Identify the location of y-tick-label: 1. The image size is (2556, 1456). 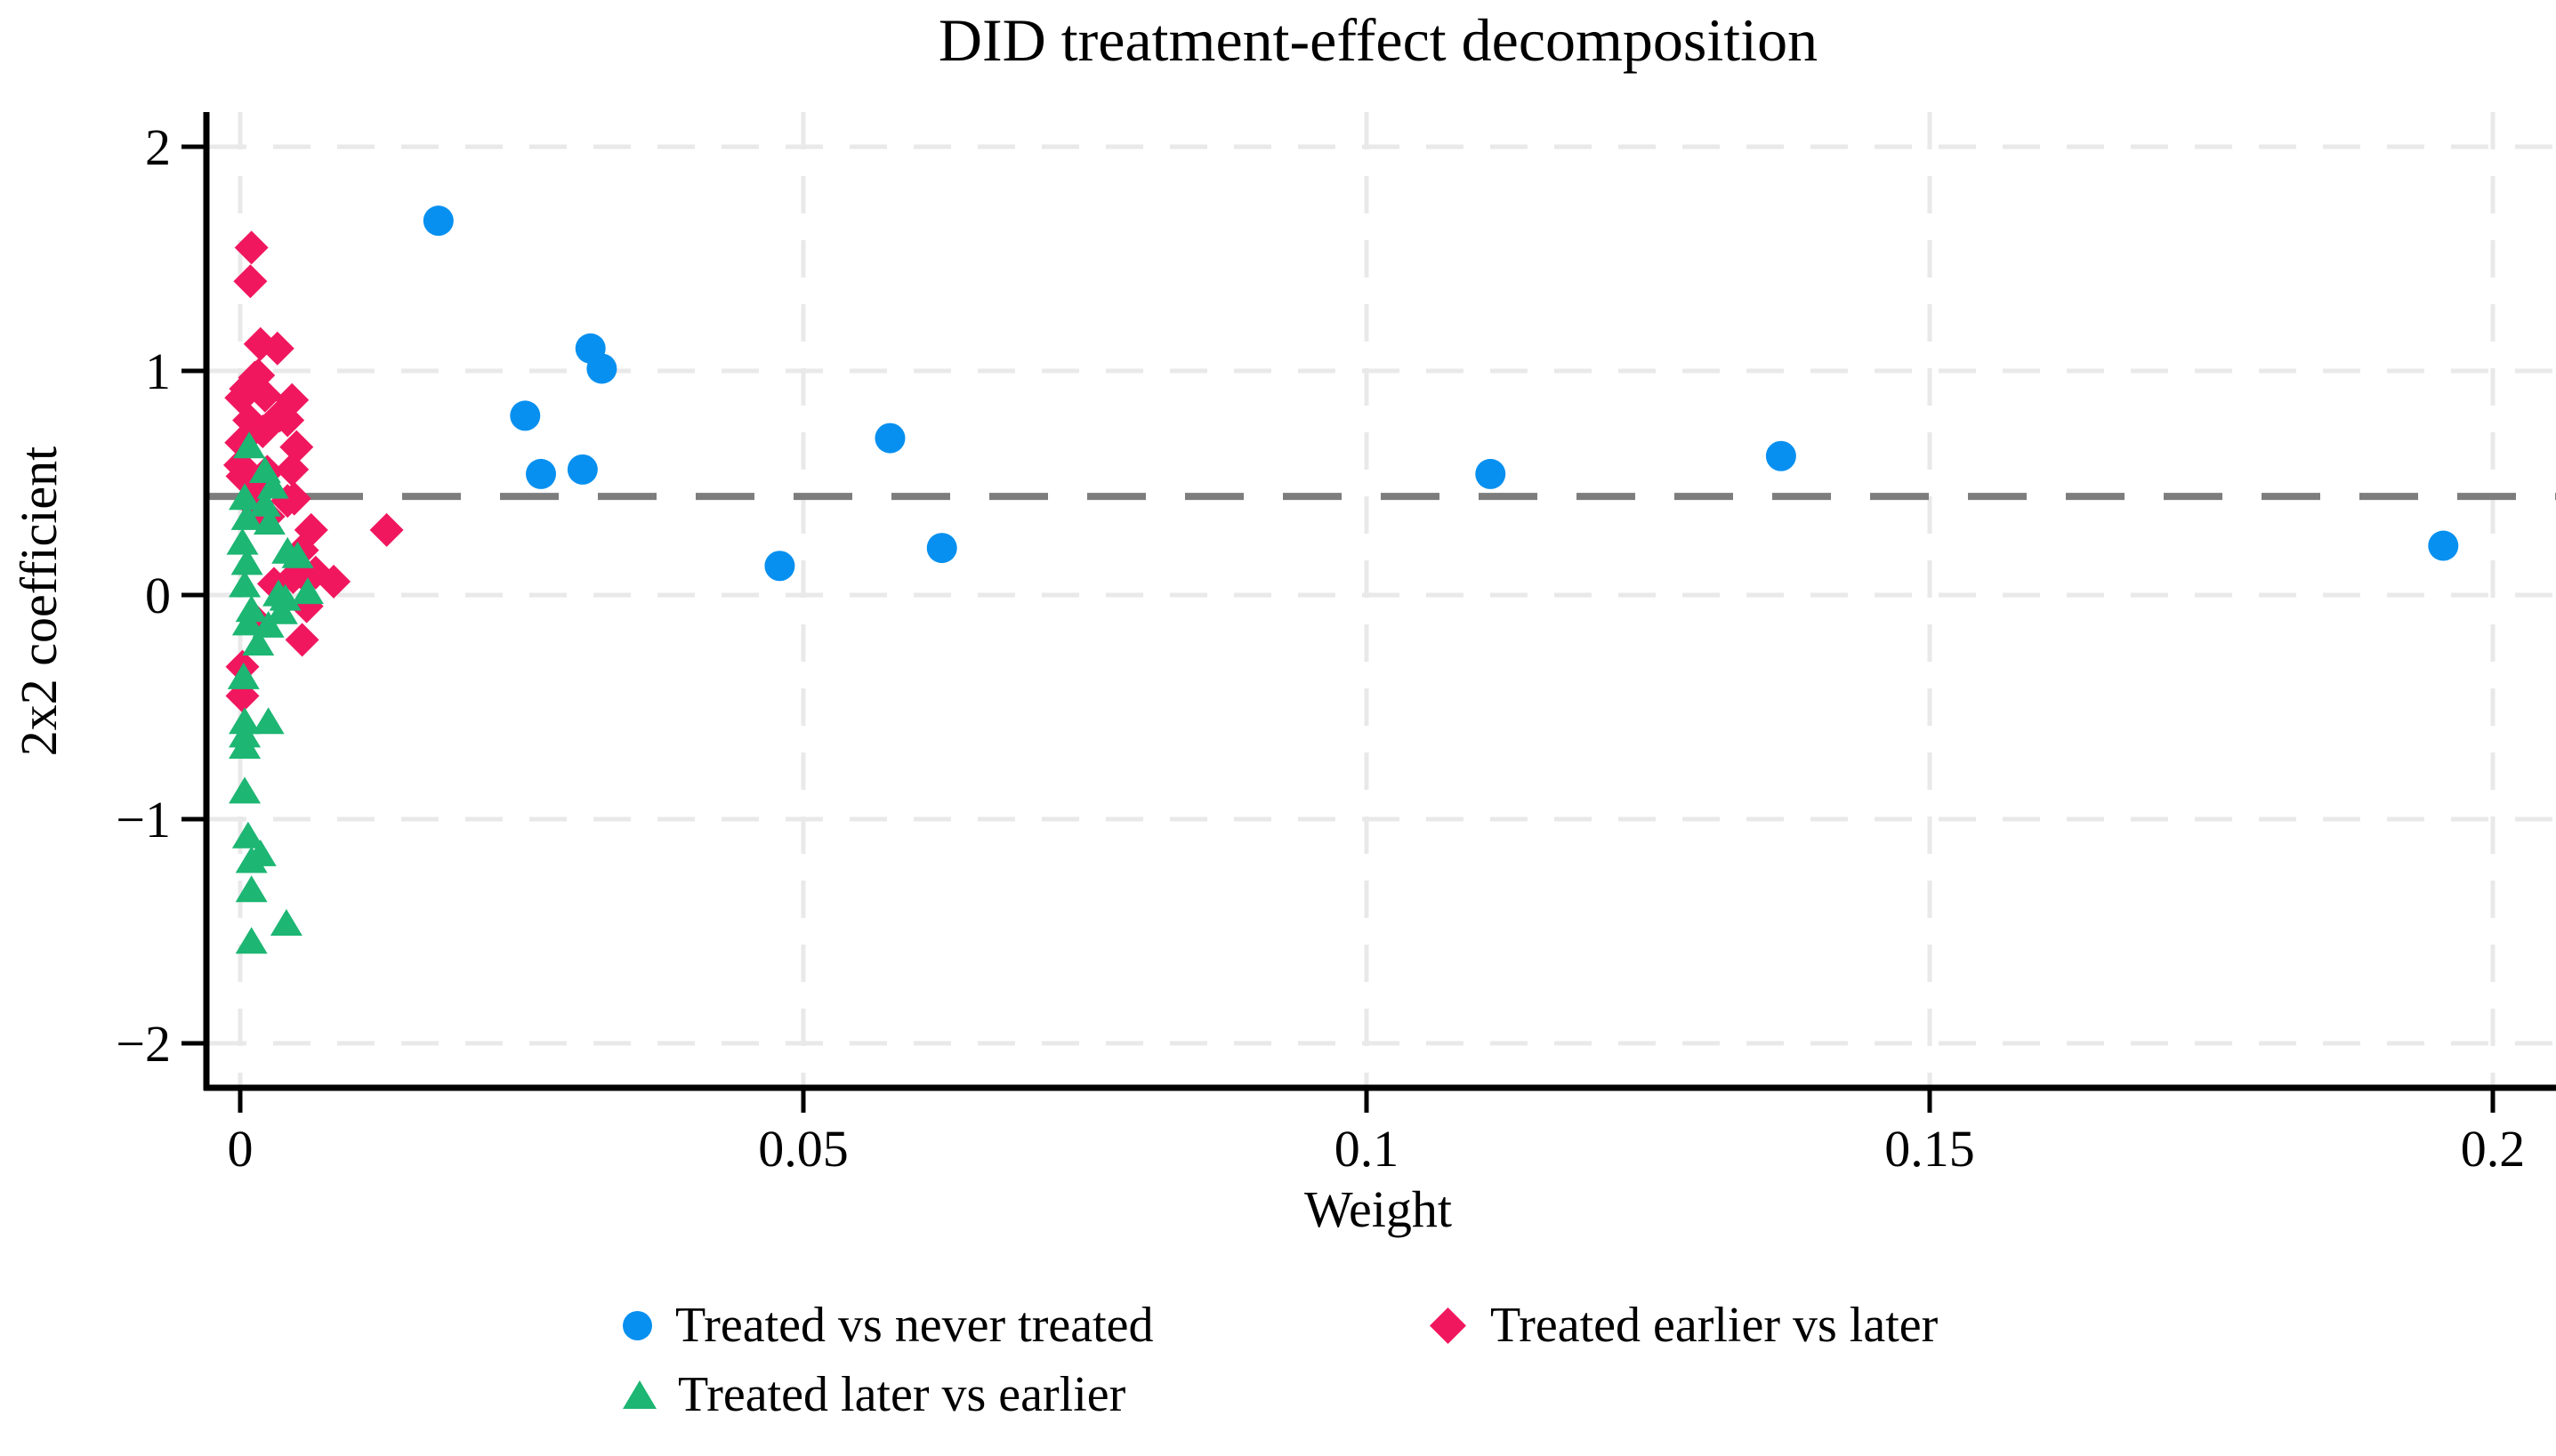
(158, 371).